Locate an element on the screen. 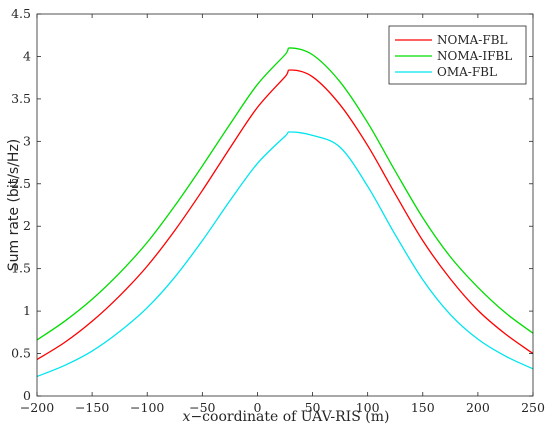  y-tick-label: 3.5 is located at coordinates (21, 98).